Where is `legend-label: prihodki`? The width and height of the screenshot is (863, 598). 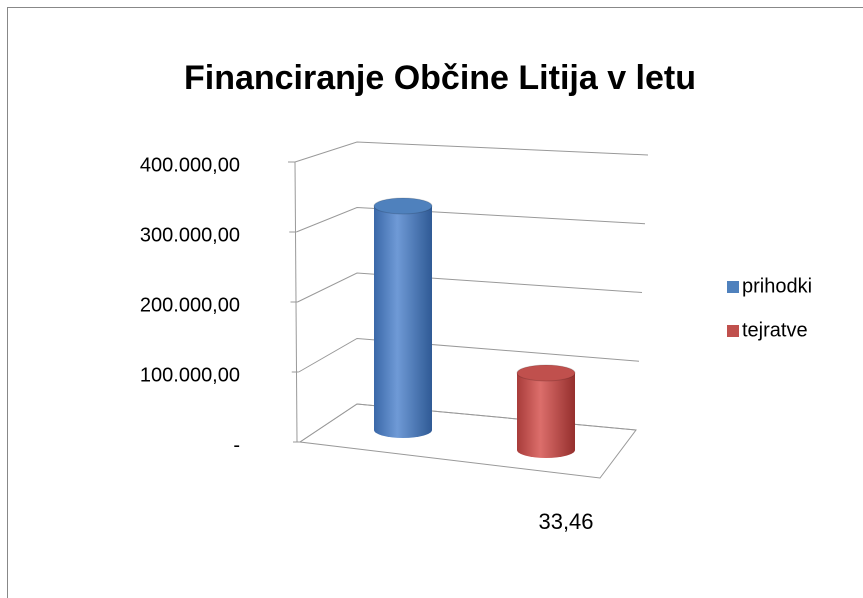 legend-label: prihodki is located at coordinates (777, 286).